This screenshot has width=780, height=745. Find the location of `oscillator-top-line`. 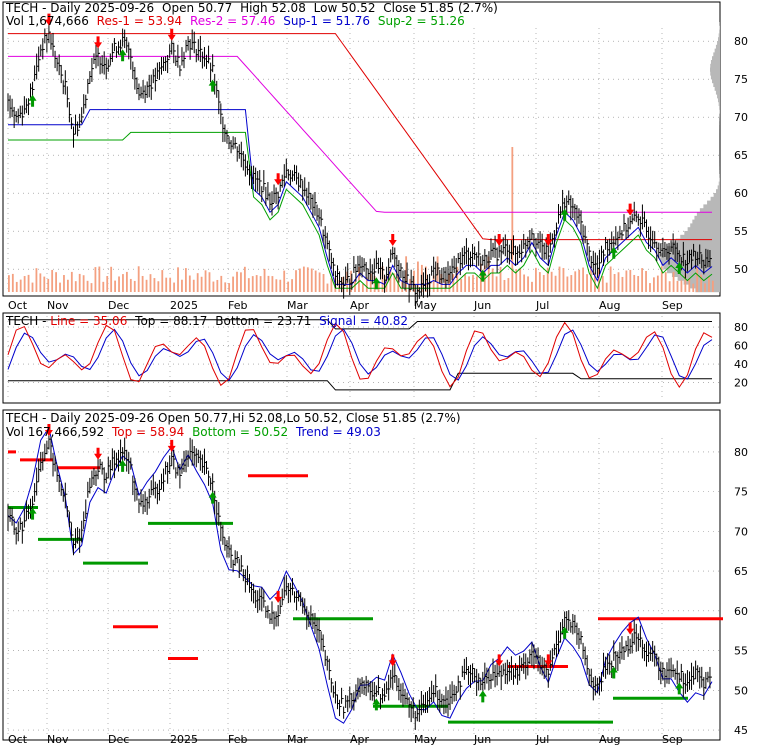

oscillator-top-line is located at coordinates (360, 324).